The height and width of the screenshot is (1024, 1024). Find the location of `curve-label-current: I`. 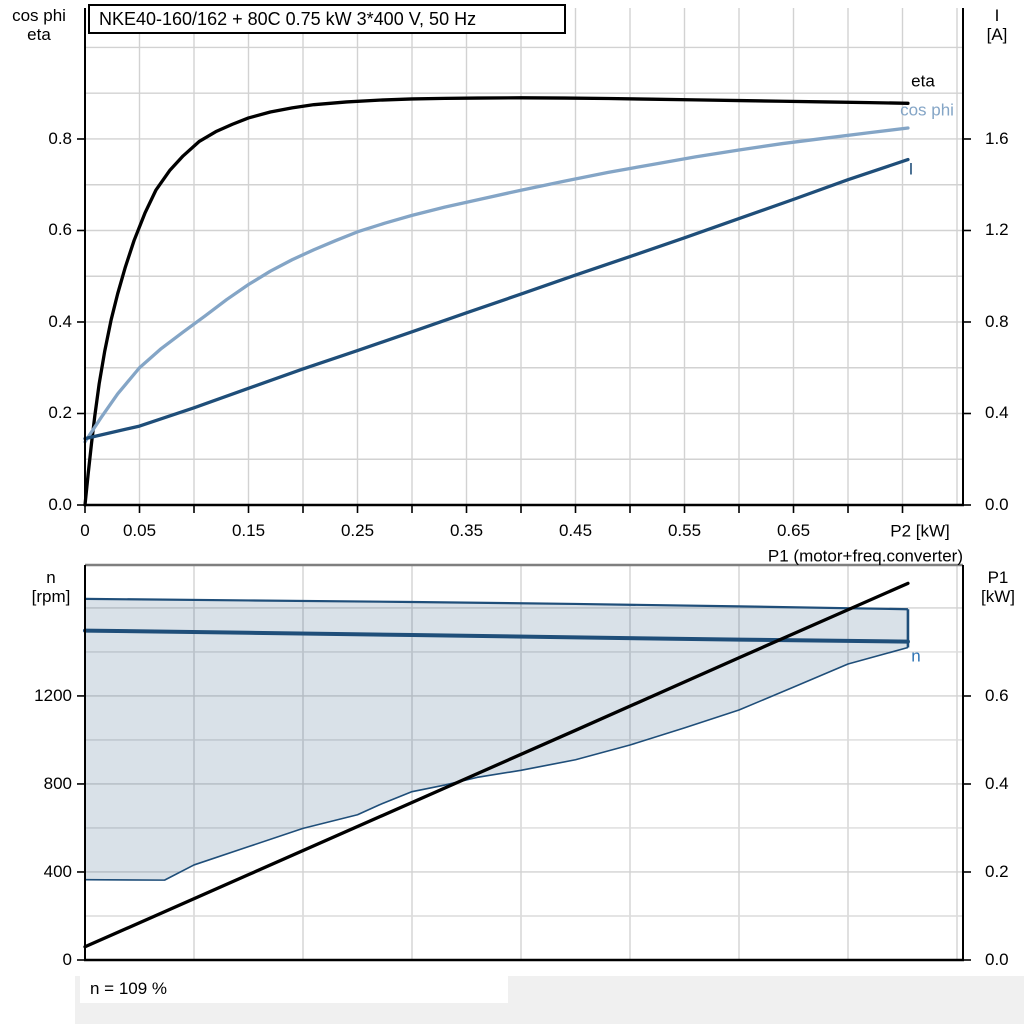

curve-label-current: I is located at coordinates (911, 169).